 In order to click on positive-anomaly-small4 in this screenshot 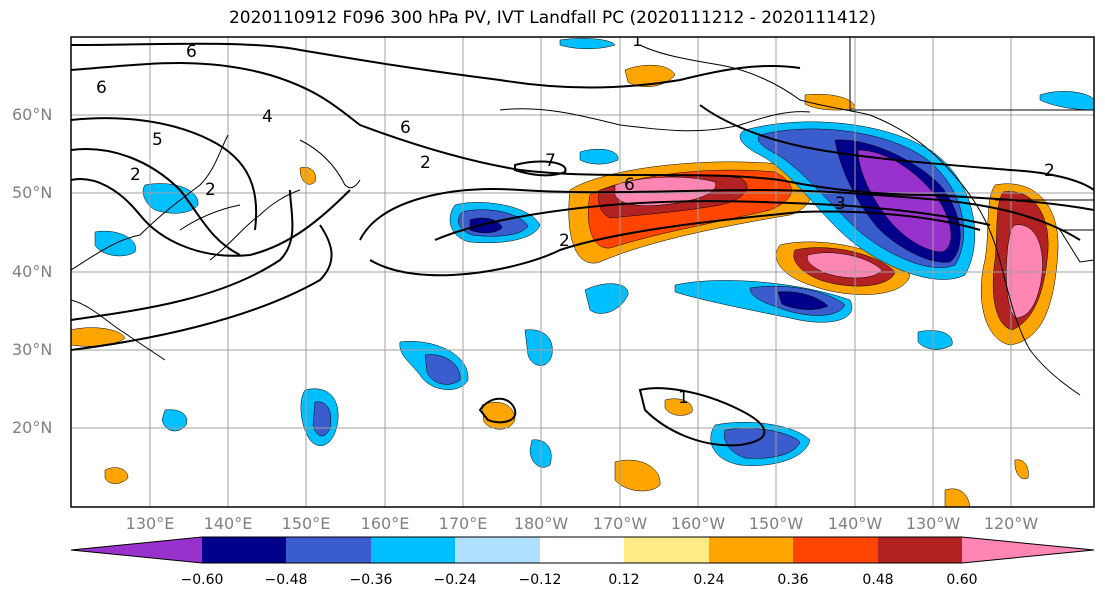, I will do `click(678, 407)`.